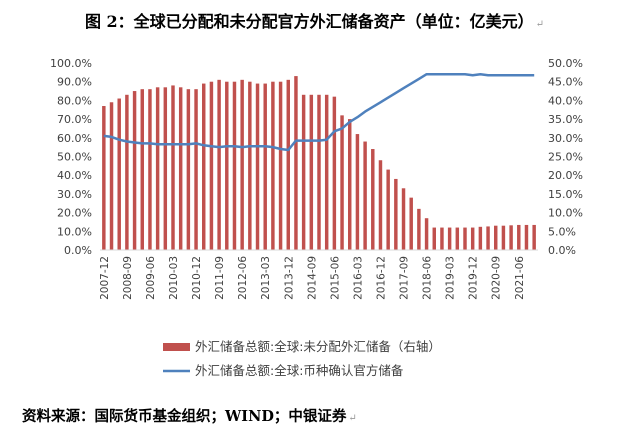 The width and height of the screenshot is (629, 448). What do you see at coordinates (358, 278) in the screenshot?
I see `x-tick-label: 2016-03` at bounding box center [358, 278].